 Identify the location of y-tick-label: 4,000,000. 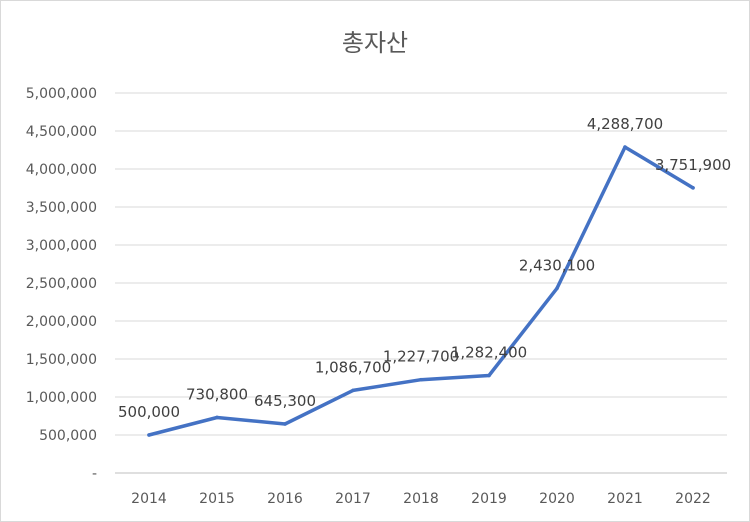
(61, 170).